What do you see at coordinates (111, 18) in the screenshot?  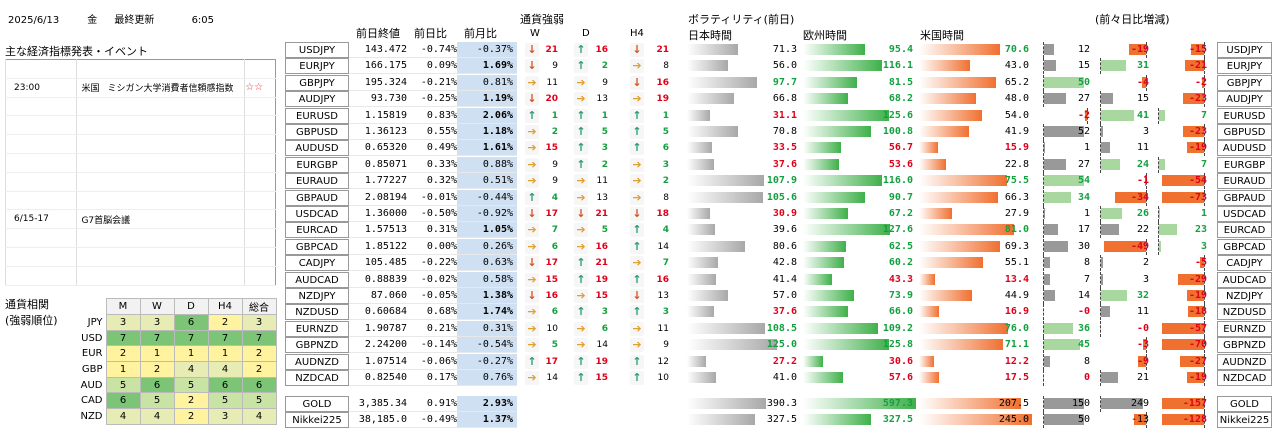 I see `header-bar: 2025/6/13 金 最終更新 6:05` at bounding box center [111, 18].